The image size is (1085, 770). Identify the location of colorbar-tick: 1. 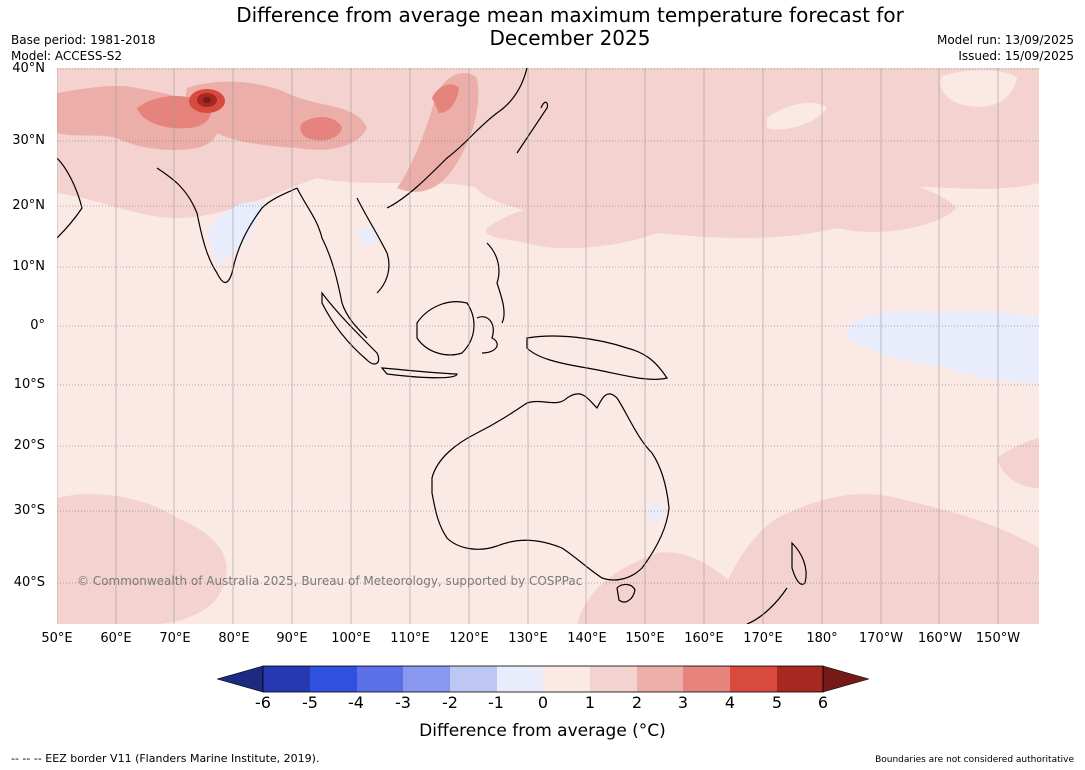
(590, 702).